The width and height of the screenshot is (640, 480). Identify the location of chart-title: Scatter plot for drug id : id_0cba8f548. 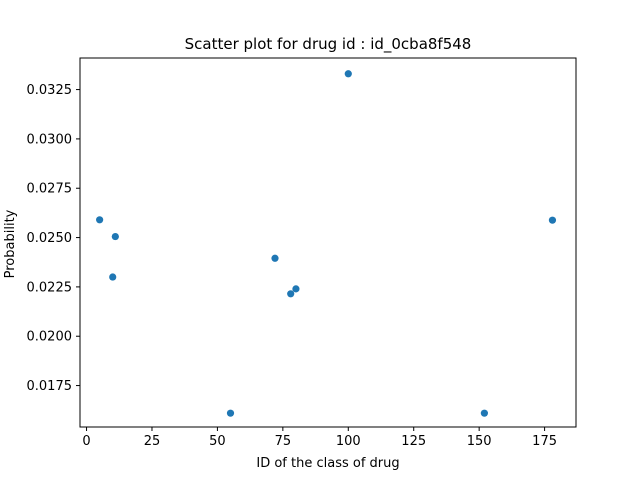
(328, 44).